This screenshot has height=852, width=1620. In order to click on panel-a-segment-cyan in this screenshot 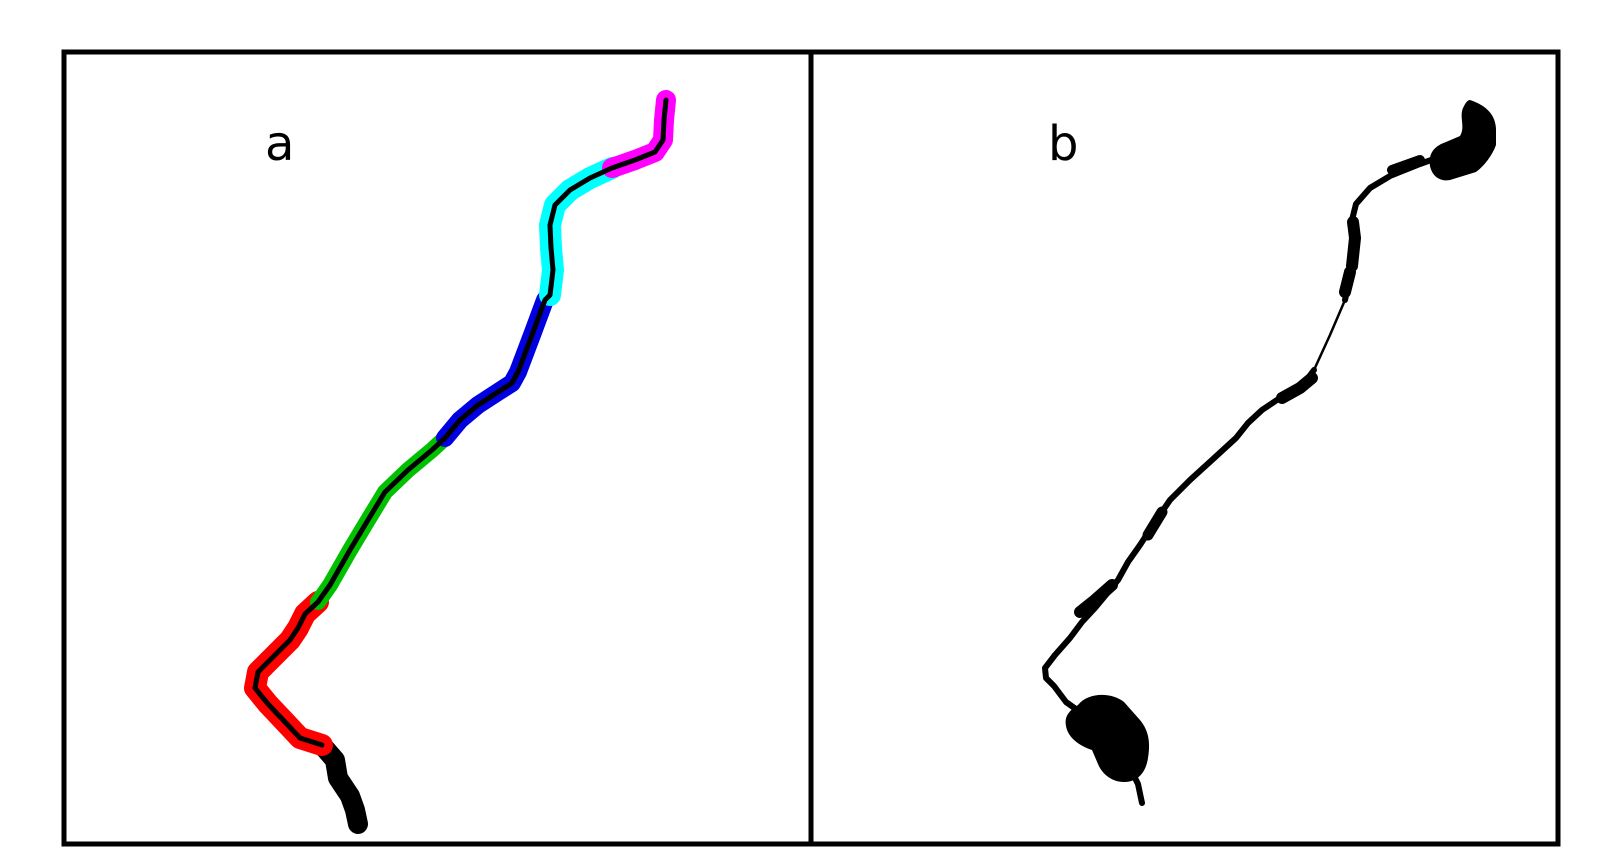, I will do `click(581, 231)`.